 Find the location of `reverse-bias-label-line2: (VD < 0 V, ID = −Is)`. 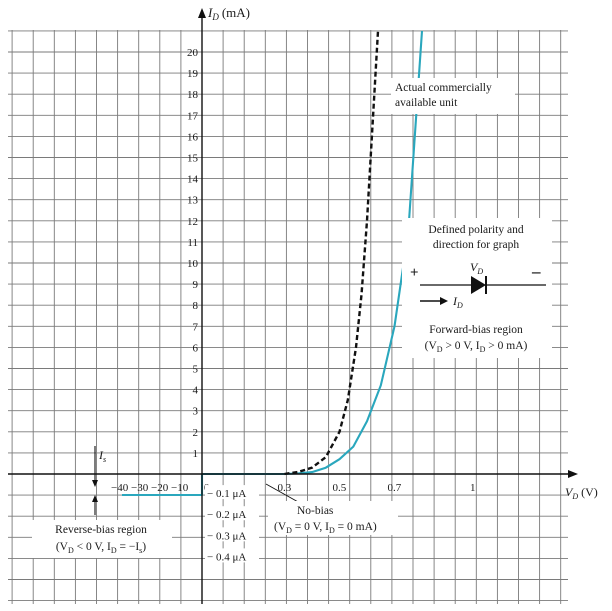

reverse-bias-label-line2: (VD < 0 V, ID = −Is) is located at coordinates (101, 548).